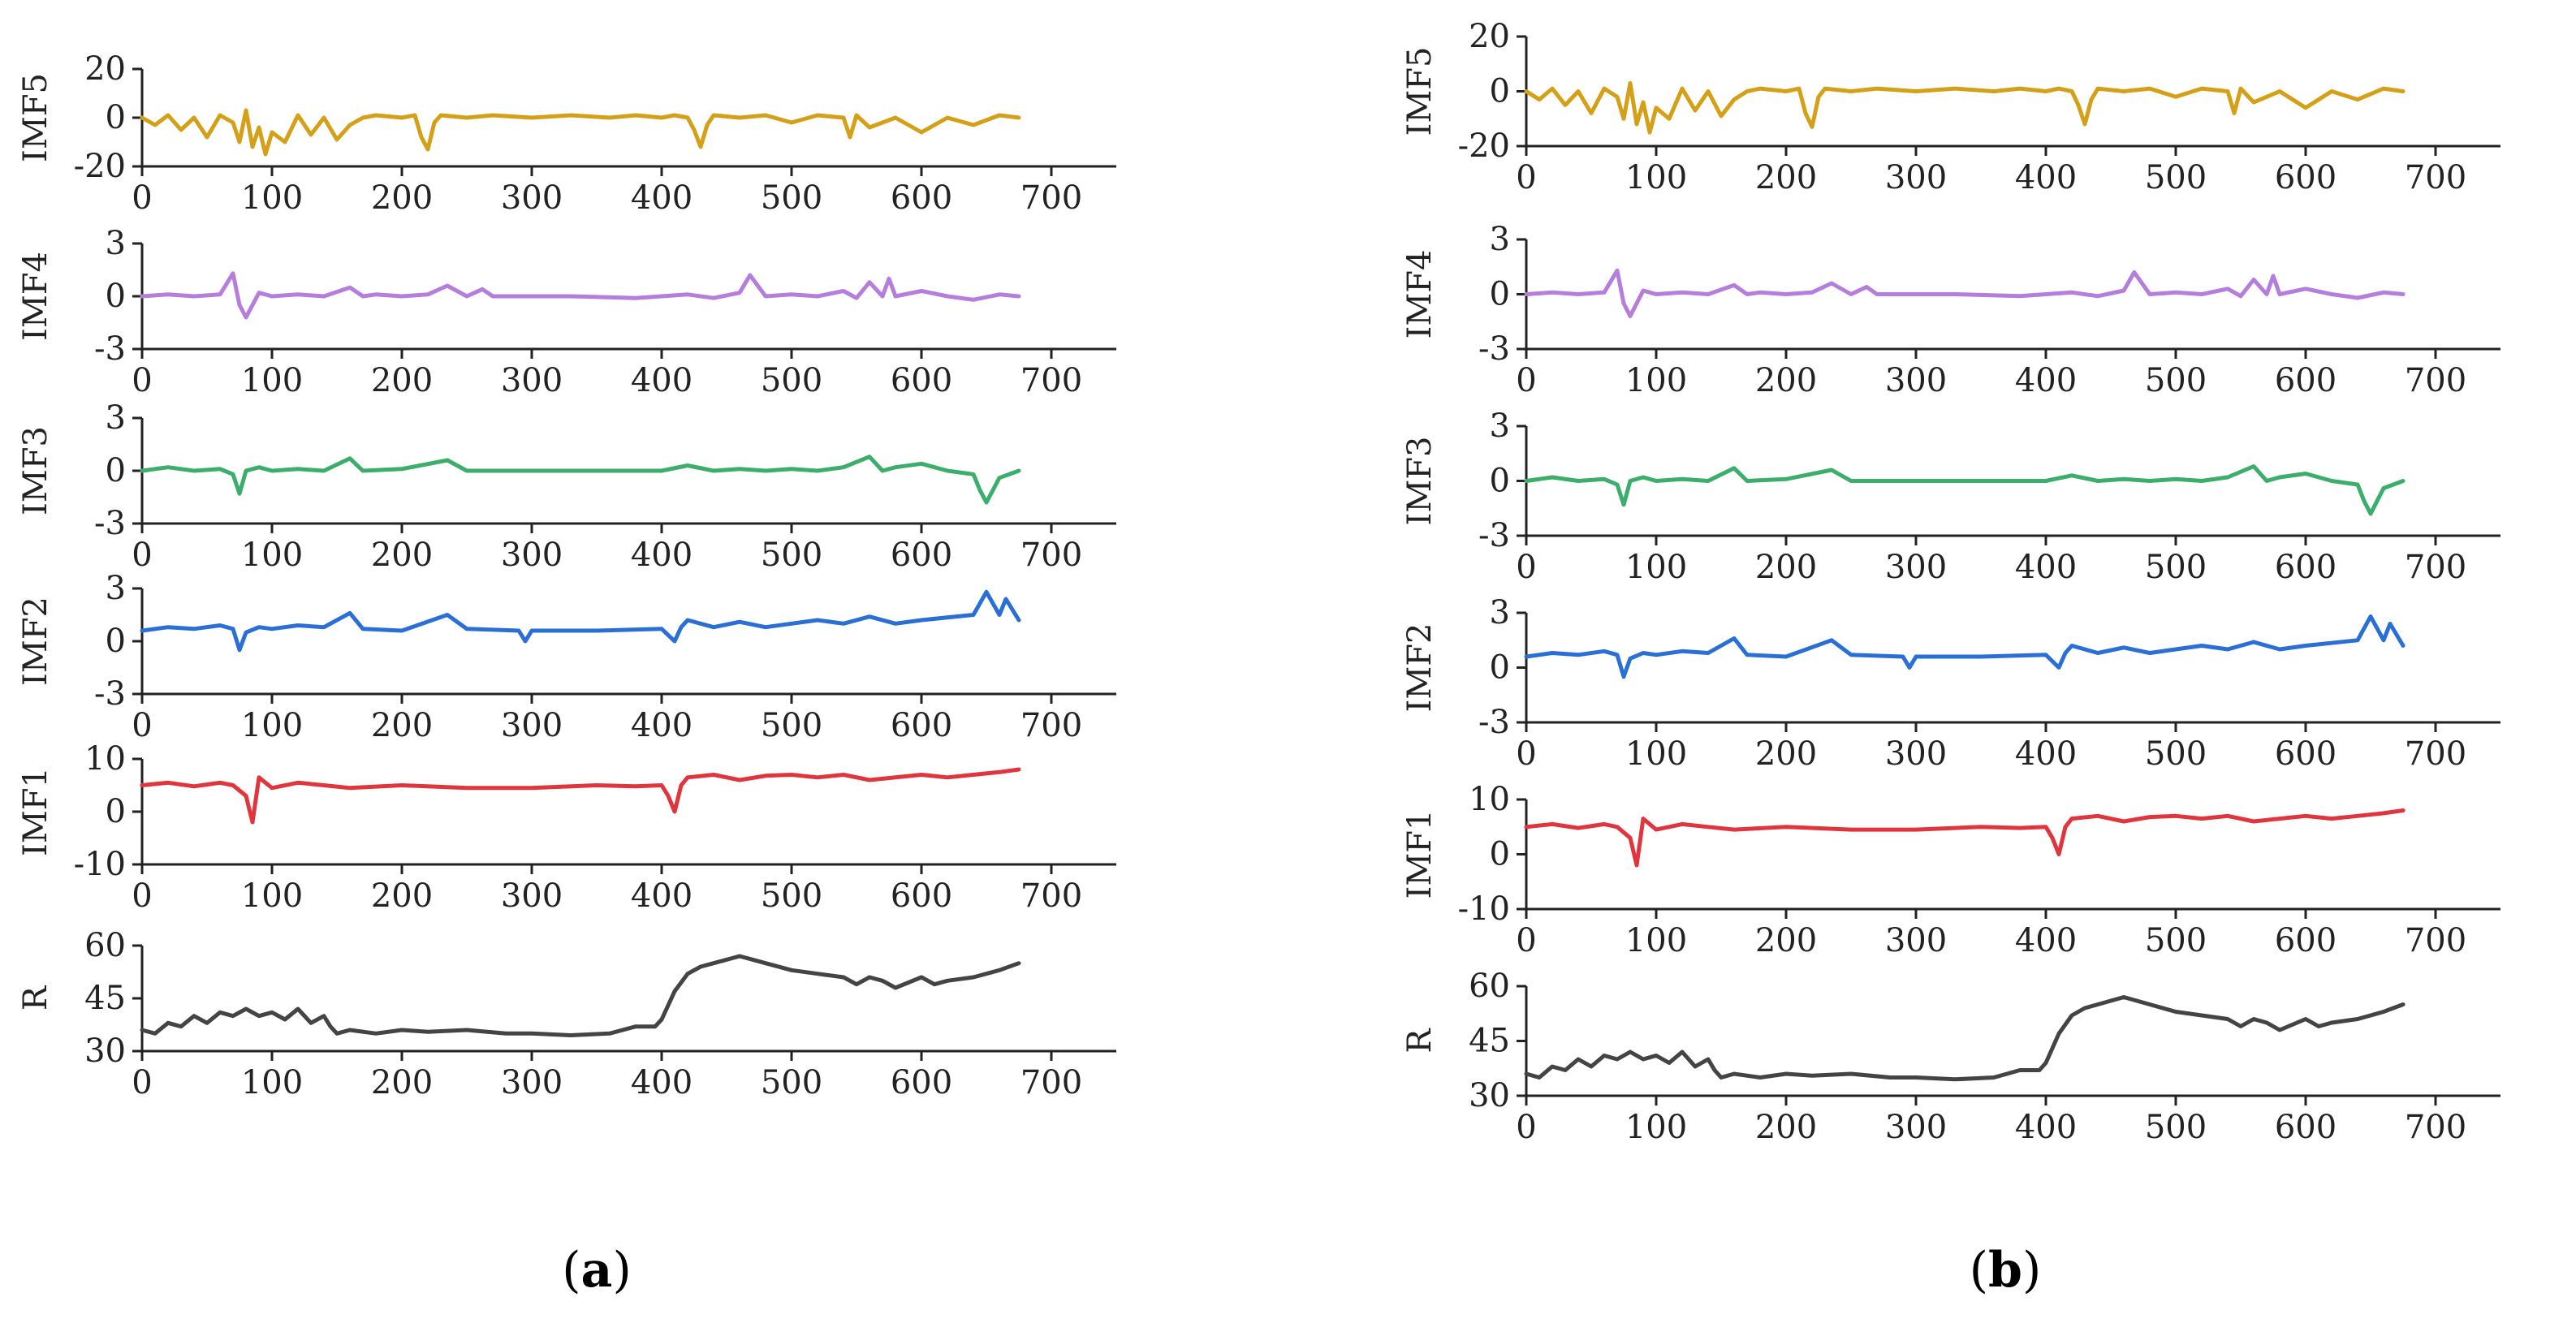 The width and height of the screenshot is (2576, 1336). I want to click on y-tick-label: 45, so click(105, 998).